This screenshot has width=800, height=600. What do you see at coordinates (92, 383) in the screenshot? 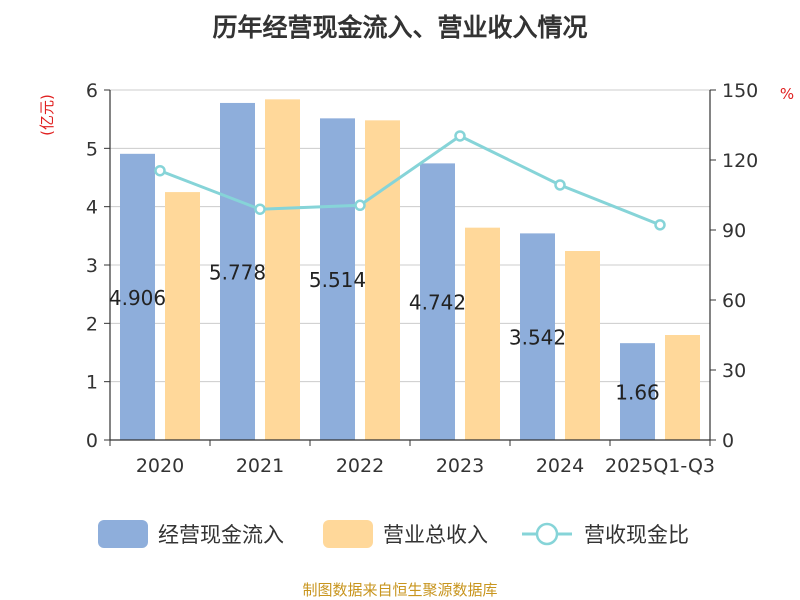
I see `y-left-tick-label: 1` at bounding box center [92, 383].